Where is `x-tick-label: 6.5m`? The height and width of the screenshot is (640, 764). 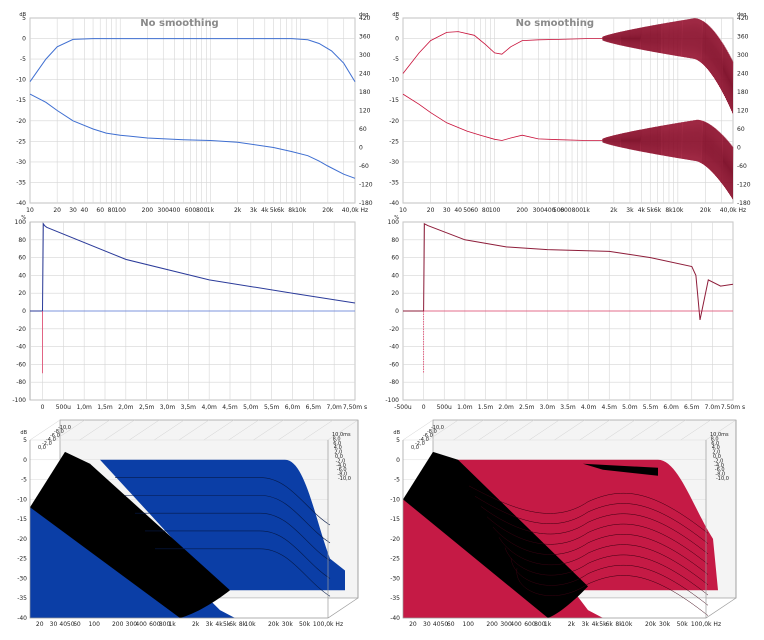 x-tick-label: 6.5m is located at coordinates (692, 407).